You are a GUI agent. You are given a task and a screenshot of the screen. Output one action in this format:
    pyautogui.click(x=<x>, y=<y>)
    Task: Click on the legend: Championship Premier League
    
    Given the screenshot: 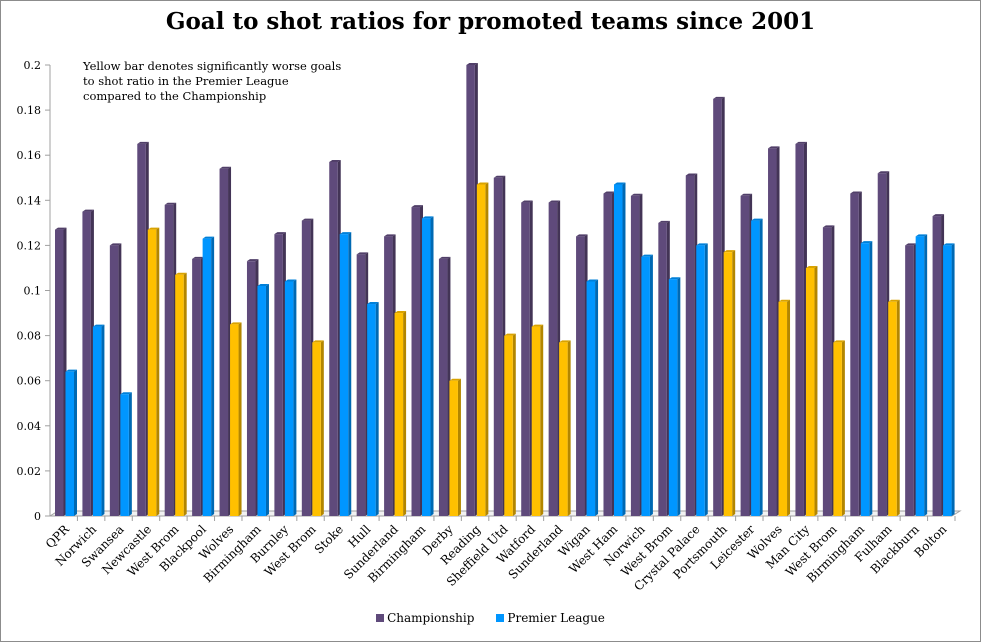 What is the action you would take?
    pyautogui.click(x=490, y=618)
    